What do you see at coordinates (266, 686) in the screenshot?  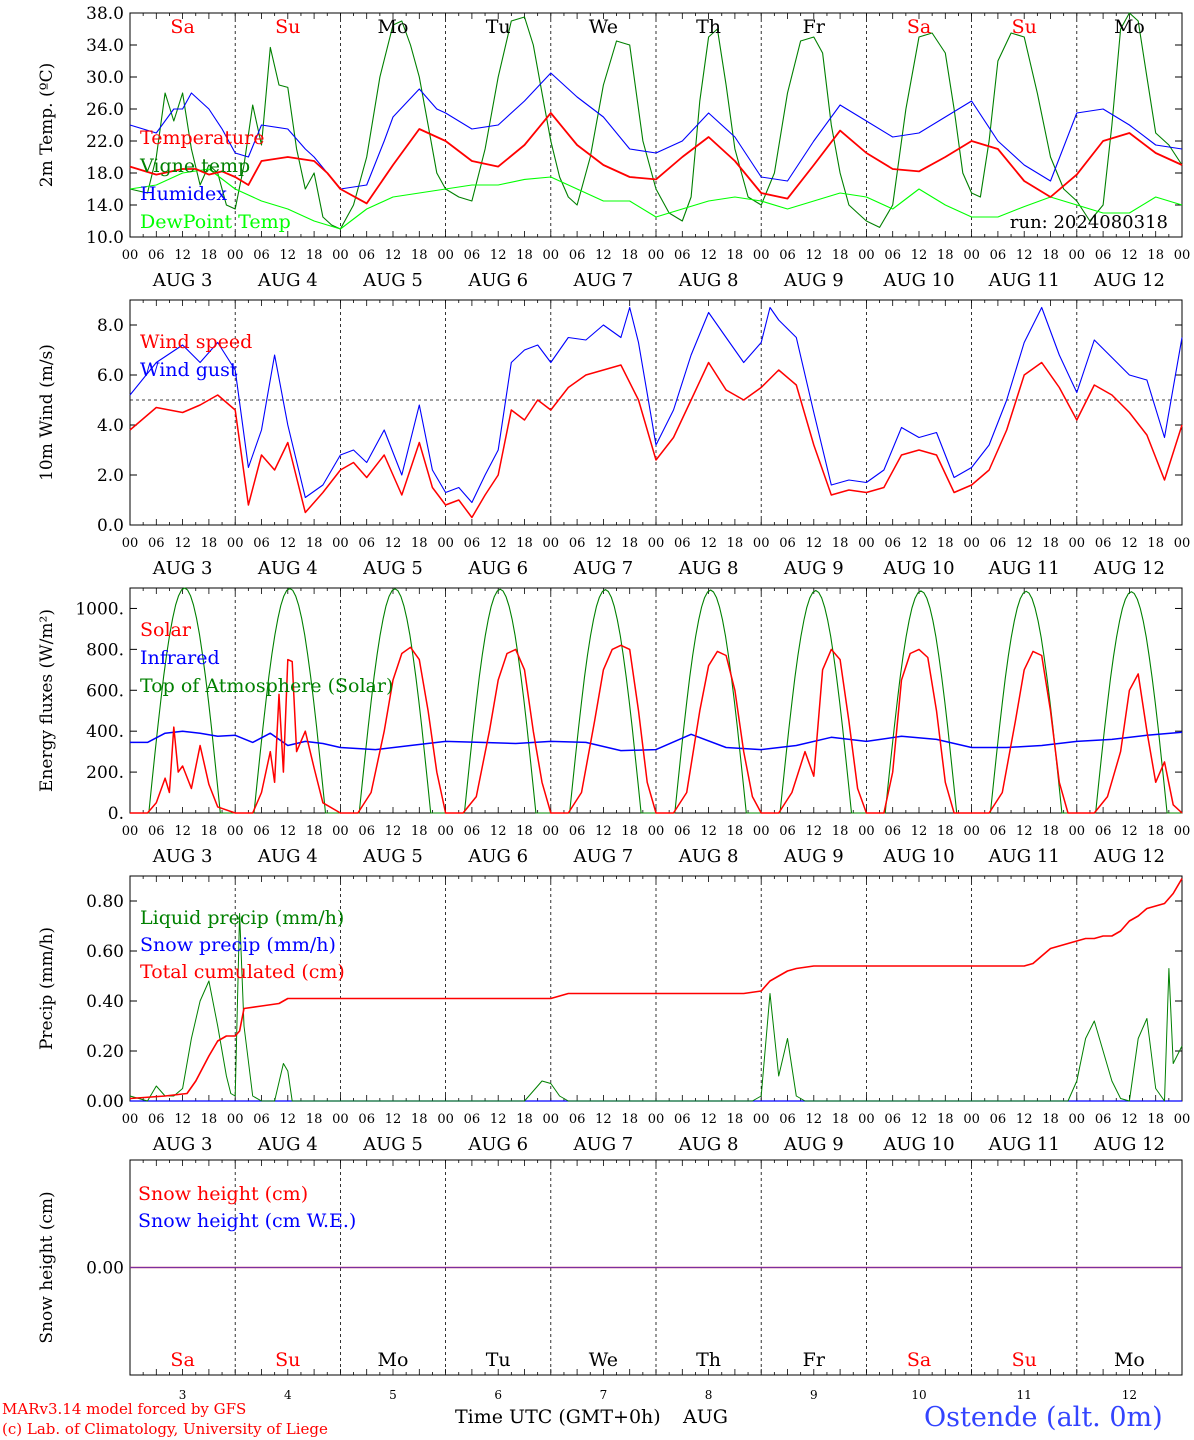 I see `legend-entry: Top of Atmosphere (Solar)` at bounding box center [266, 686].